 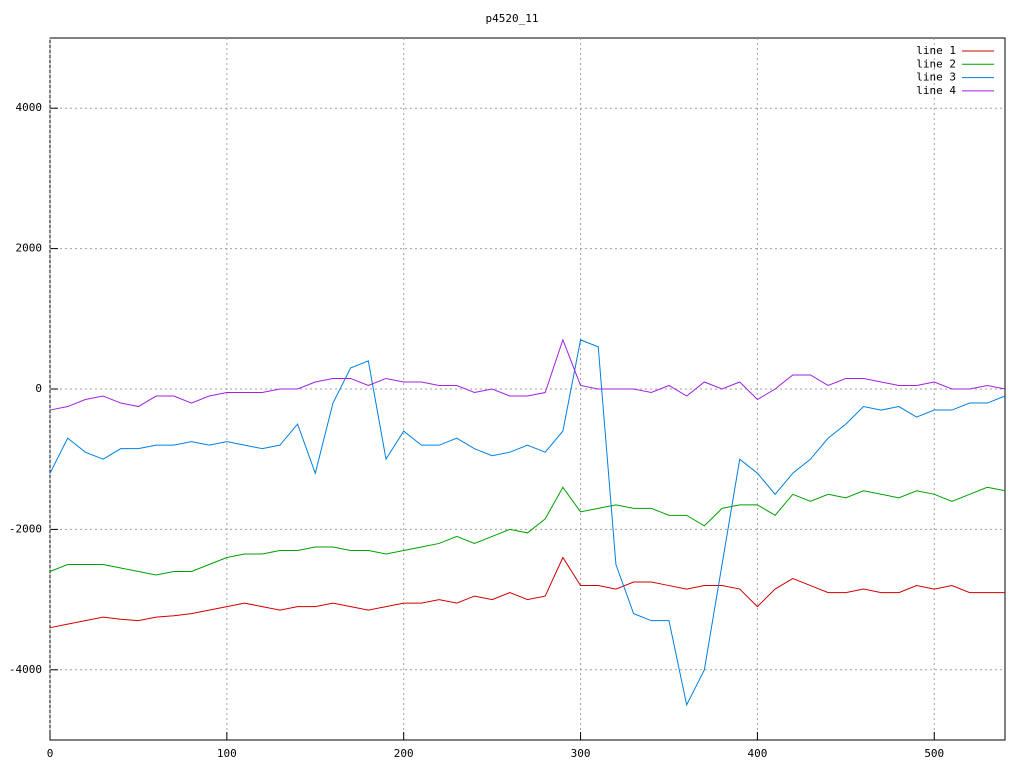 What do you see at coordinates (29, 107) in the screenshot?
I see `y-tick-label: 4000` at bounding box center [29, 107].